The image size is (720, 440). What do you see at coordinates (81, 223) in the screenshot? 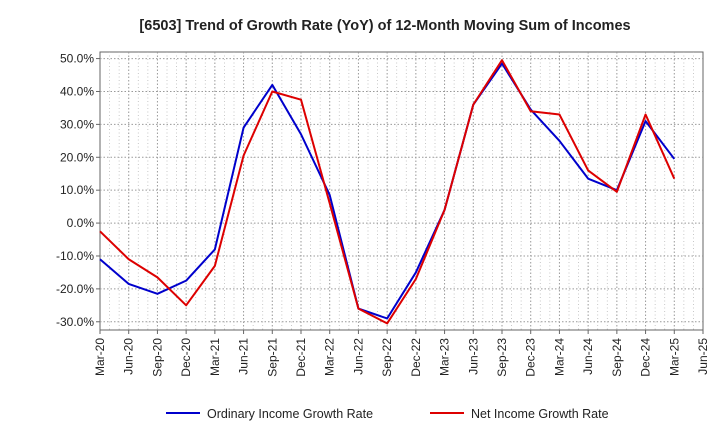
I see `y-tick-label: 0.0%` at bounding box center [81, 223].